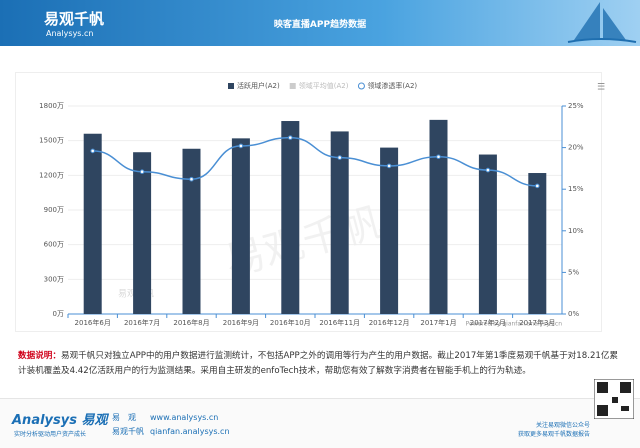 The width and height of the screenshot is (640, 448). I want to click on sailboat, so click(602, 22).